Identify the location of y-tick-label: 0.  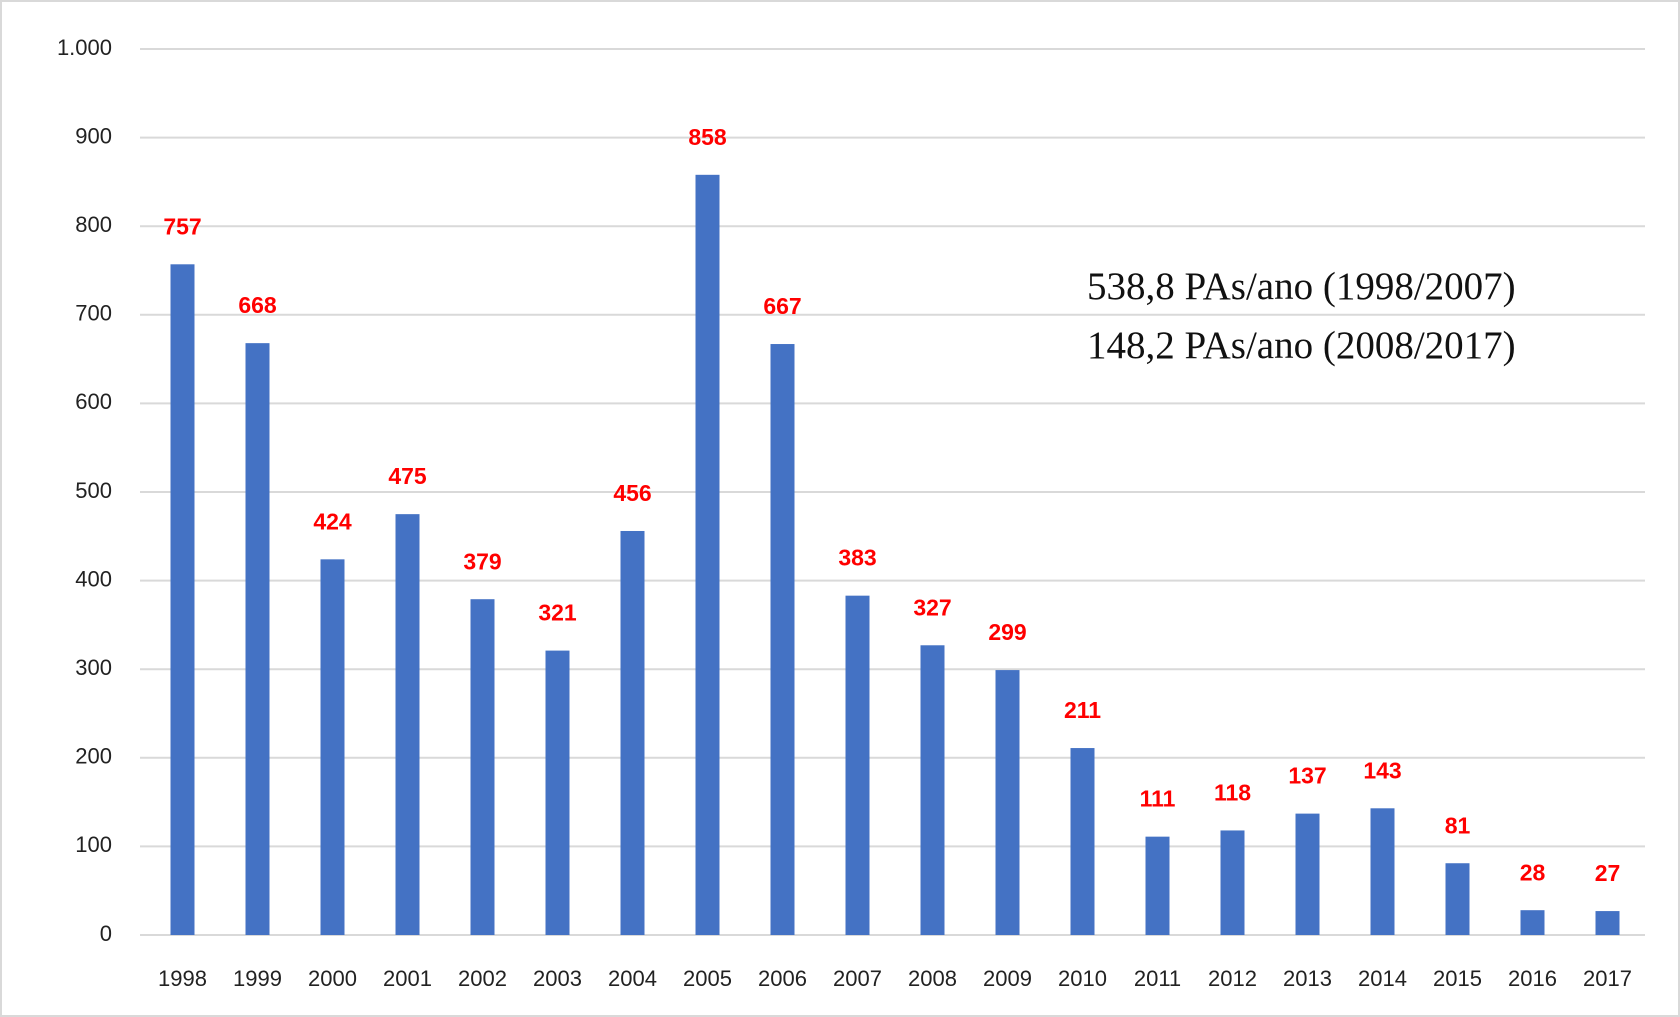
(106, 933).